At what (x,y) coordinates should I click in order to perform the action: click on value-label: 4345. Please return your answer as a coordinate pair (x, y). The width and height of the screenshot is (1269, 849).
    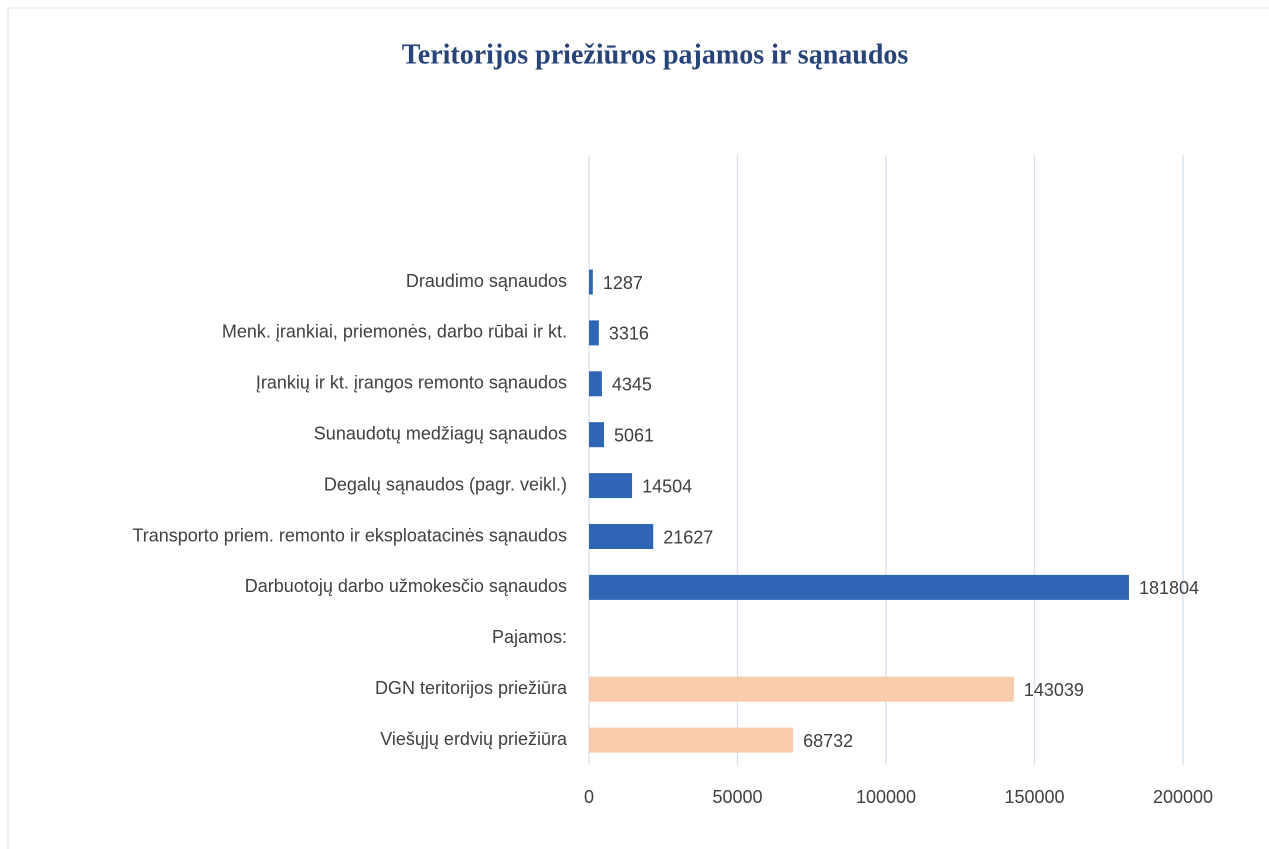
    Looking at the image, I should click on (632, 385).